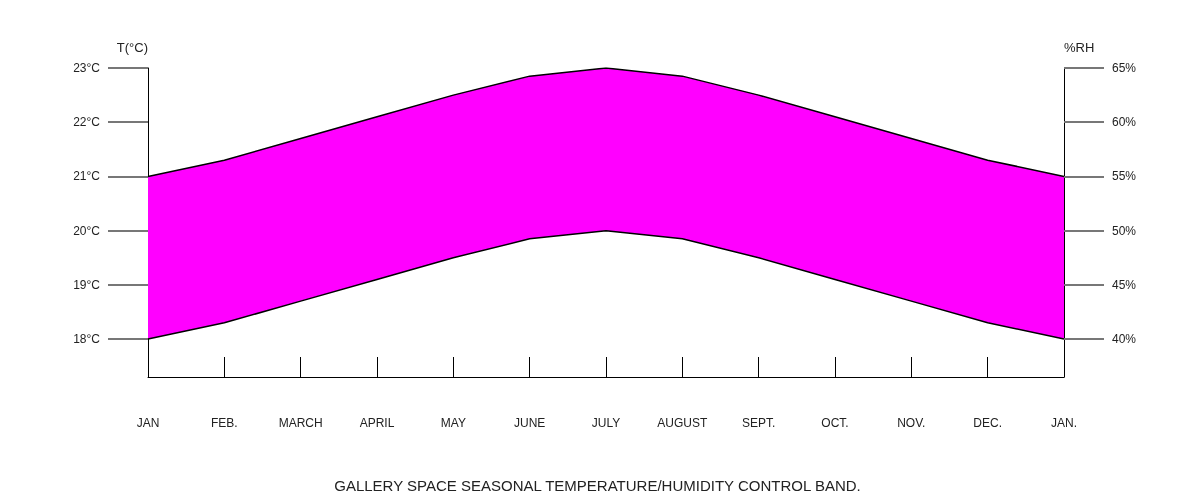  What do you see at coordinates (87, 339) in the screenshot?
I see `y-tick-label: 18°C` at bounding box center [87, 339].